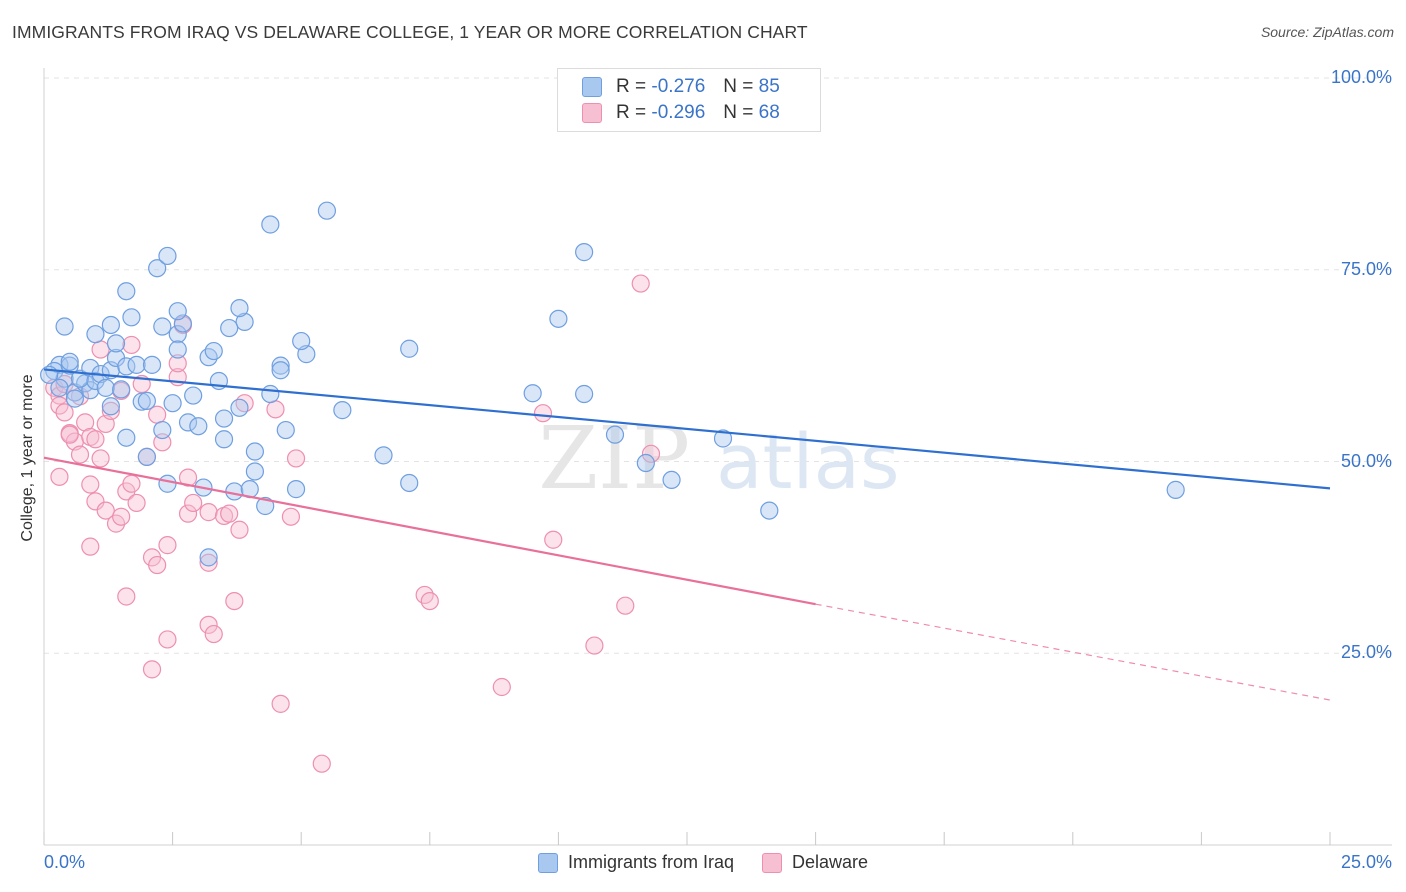 The width and height of the screenshot is (1406, 892). What do you see at coordinates (1366, 862) in the screenshot?
I see `x-tick-label-max: 25.0%` at bounding box center [1366, 862].